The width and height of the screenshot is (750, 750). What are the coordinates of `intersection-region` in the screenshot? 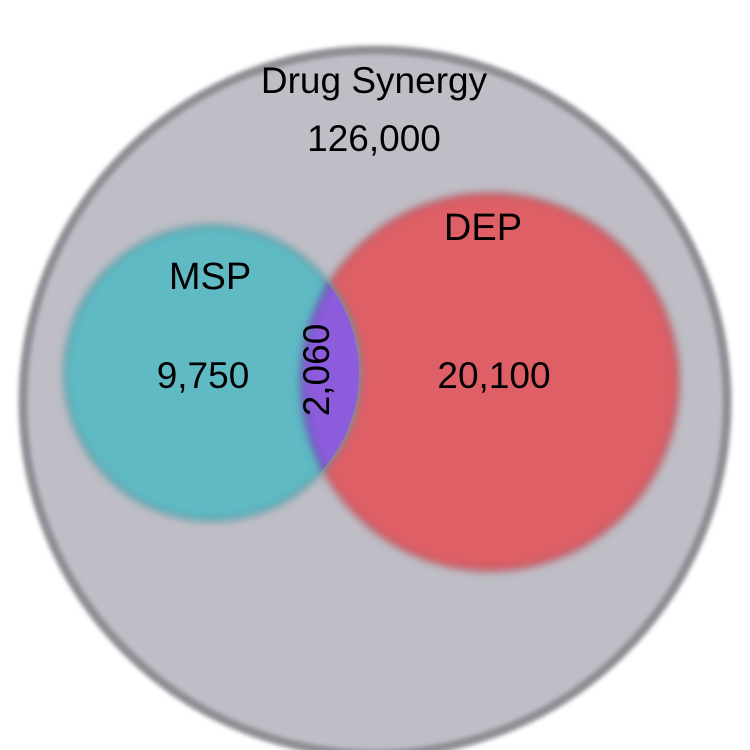 It's located at (329, 373).